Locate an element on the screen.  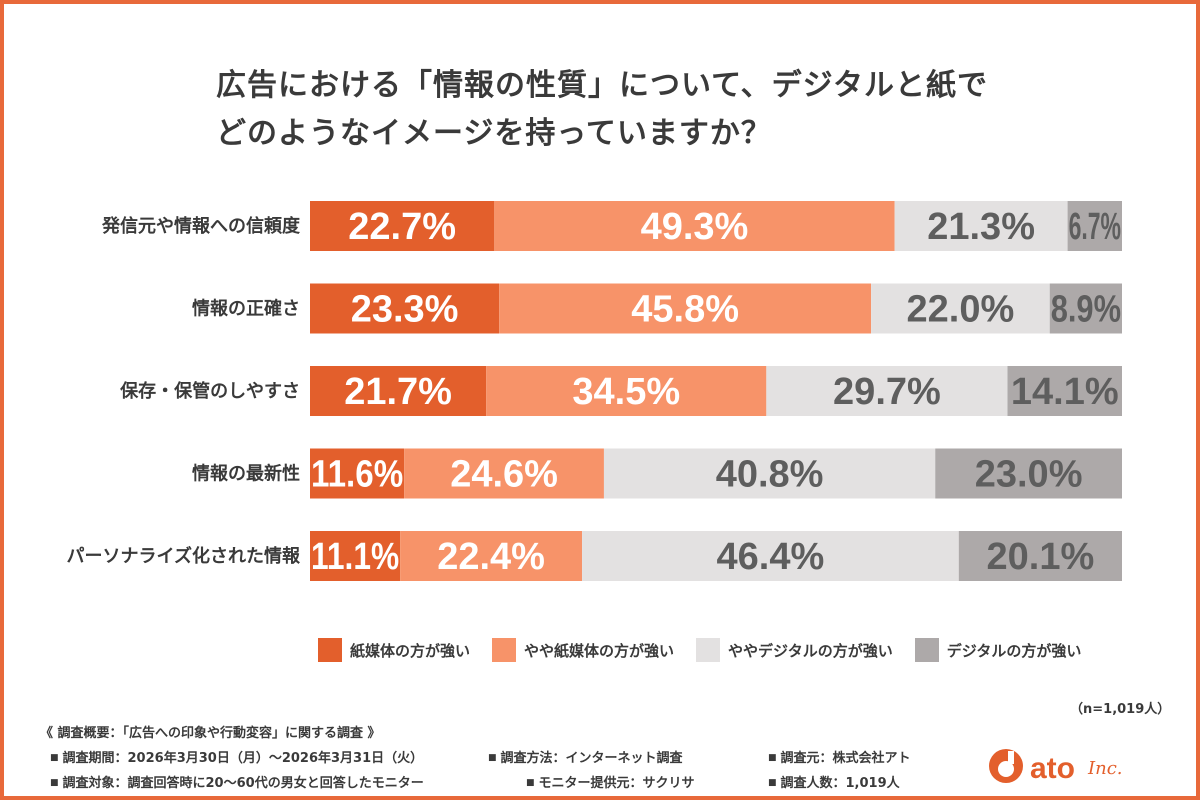
footer-provider-text: モニター提供元：サクリサ is located at coordinates (616, 783).